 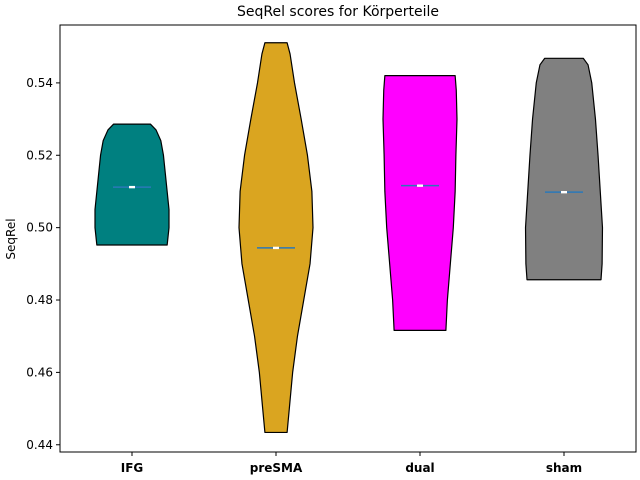 What do you see at coordinates (564, 192) in the screenshot?
I see `median-marker-sham` at bounding box center [564, 192].